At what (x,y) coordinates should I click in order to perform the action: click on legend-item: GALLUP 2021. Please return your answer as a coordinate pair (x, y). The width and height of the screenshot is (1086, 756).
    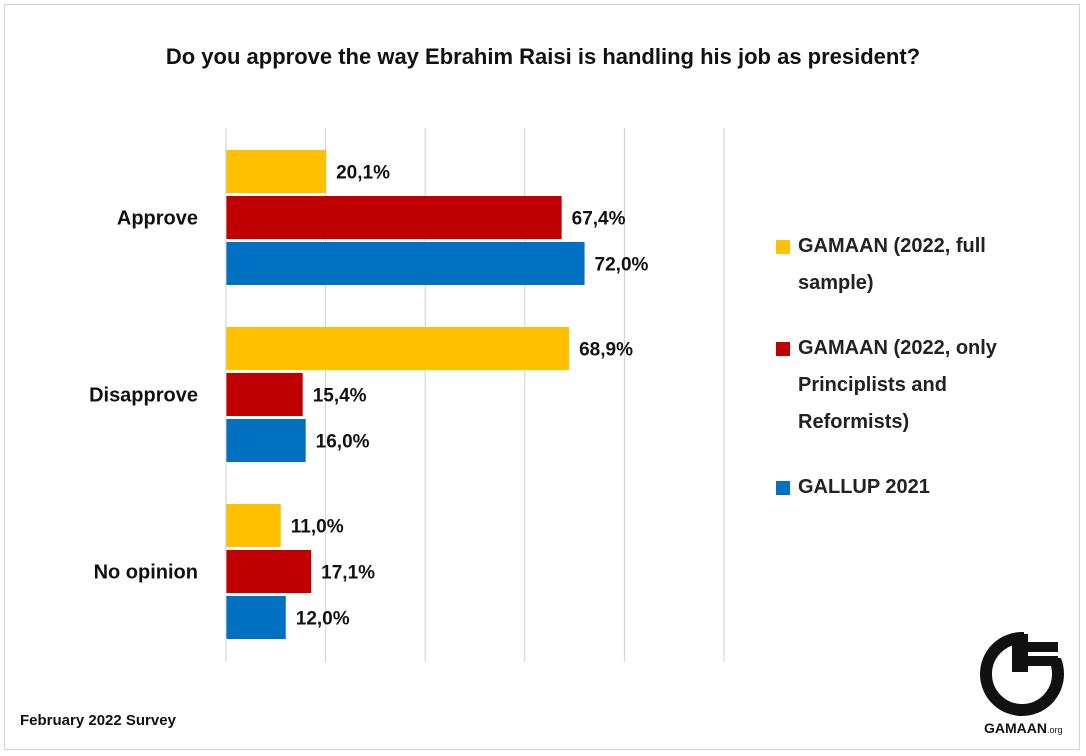
    Looking at the image, I should click on (911, 487).